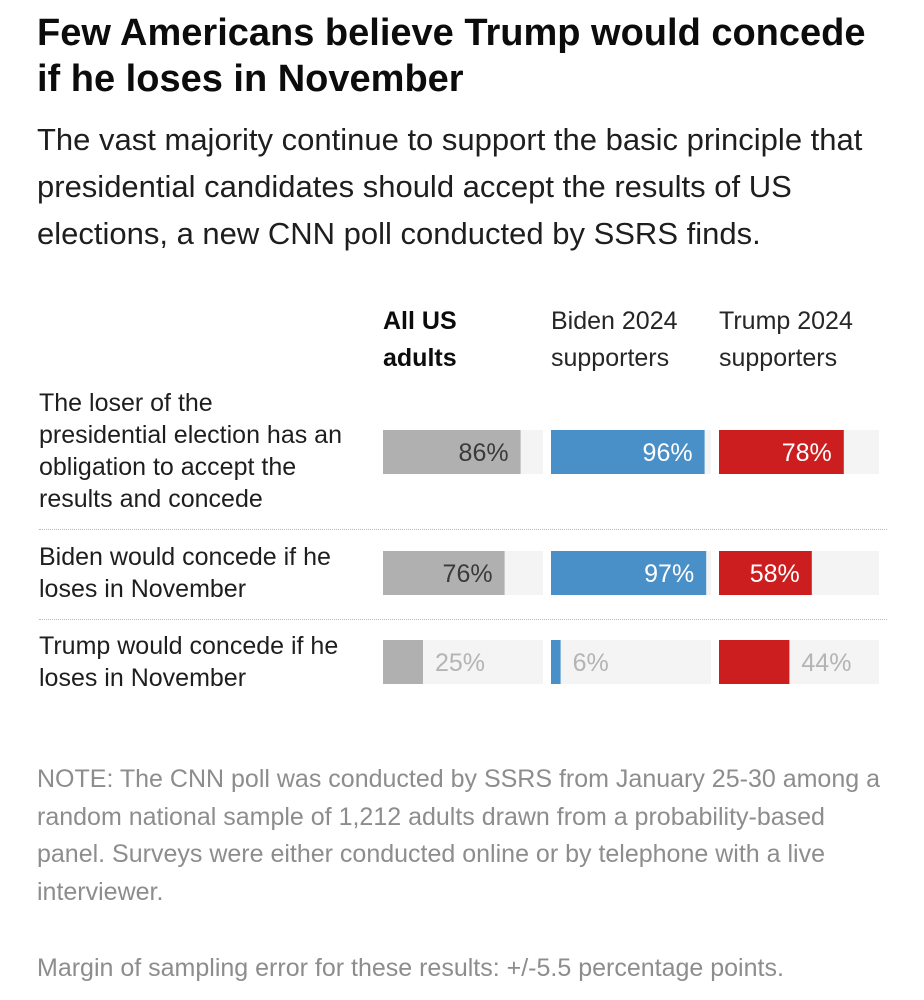 This screenshot has height=1000, width=924. What do you see at coordinates (786, 339) in the screenshot?
I see `column-header-trump-supporters: Trump 2024 supporters` at bounding box center [786, 339].